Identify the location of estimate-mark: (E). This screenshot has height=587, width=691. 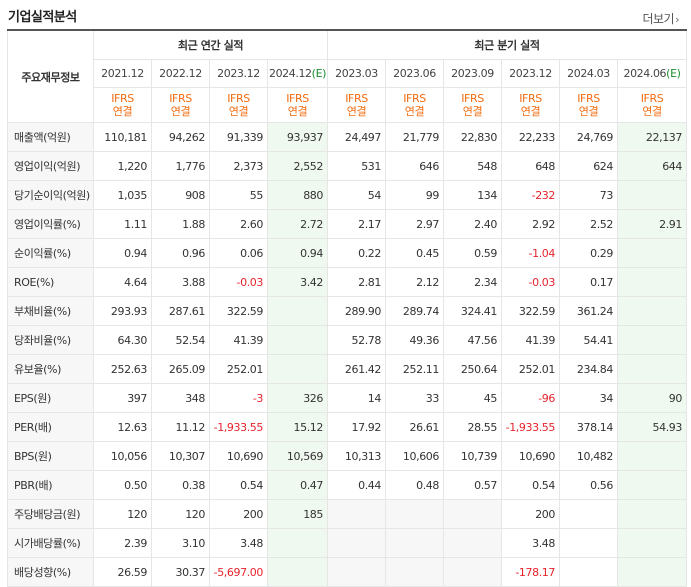
(673, 73).